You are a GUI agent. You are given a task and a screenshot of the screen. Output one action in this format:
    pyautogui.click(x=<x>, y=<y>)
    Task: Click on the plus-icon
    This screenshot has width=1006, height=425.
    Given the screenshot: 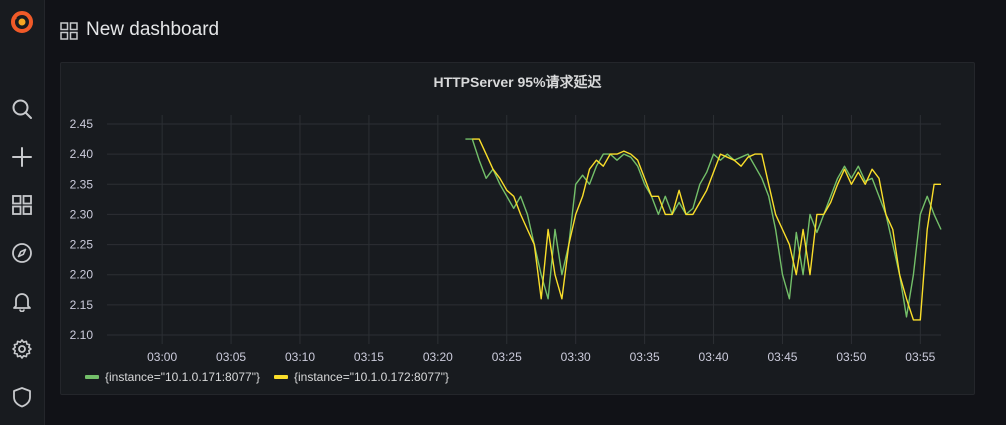 What is the action you would take?
    pyautogui.click(x=22, y=157)
    